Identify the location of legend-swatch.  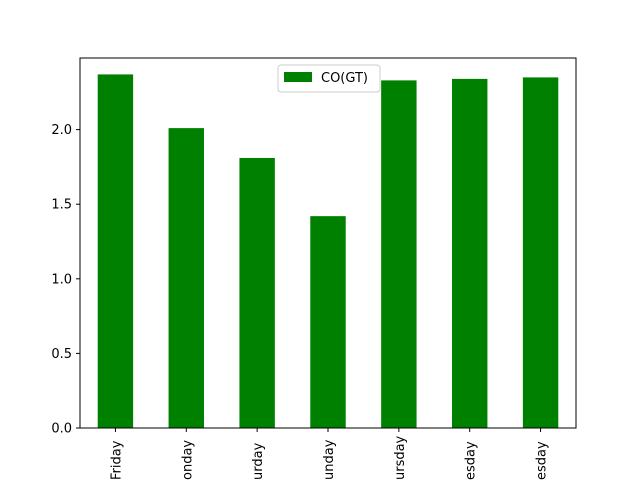
(298, 77).